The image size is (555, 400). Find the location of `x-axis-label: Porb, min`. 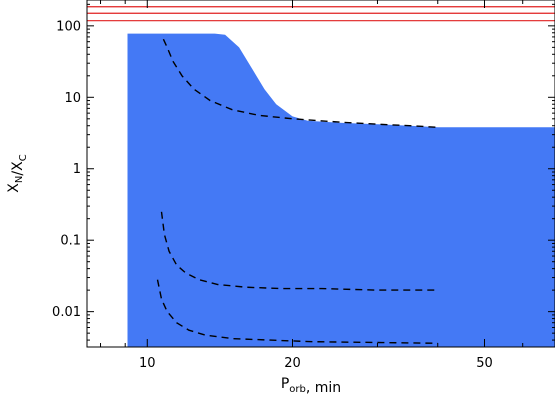

x-axis-label: Porb, min is located at coordinates (311, 386).